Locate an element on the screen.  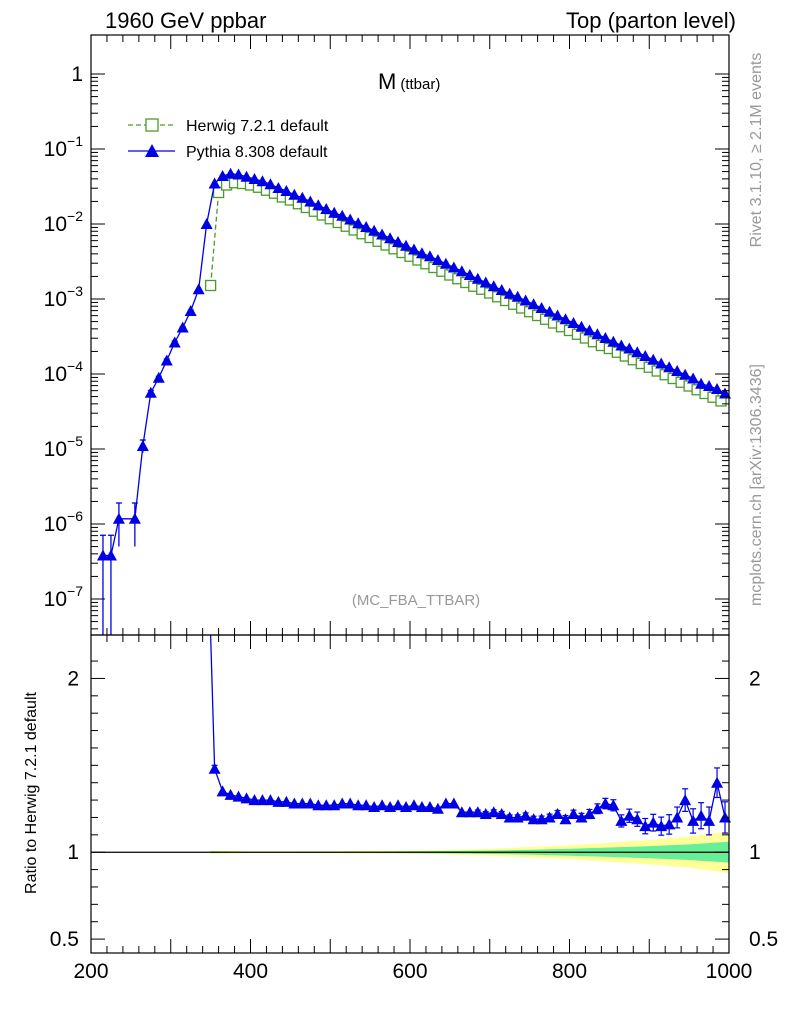
ratio-pythia-series is located at coordinates (470, 735).